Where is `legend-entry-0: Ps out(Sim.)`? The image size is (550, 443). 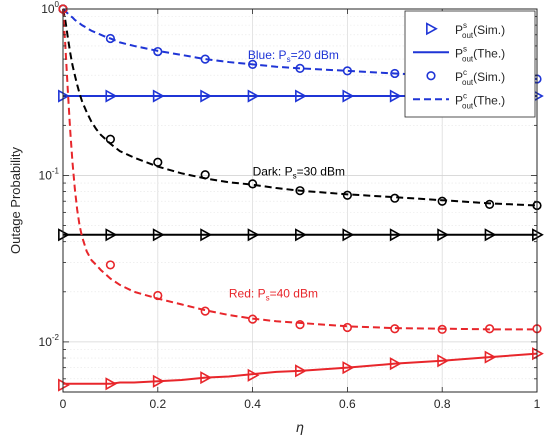 legend-entry-0: Ps out(Sim.) is located at coordinates (465, 30).